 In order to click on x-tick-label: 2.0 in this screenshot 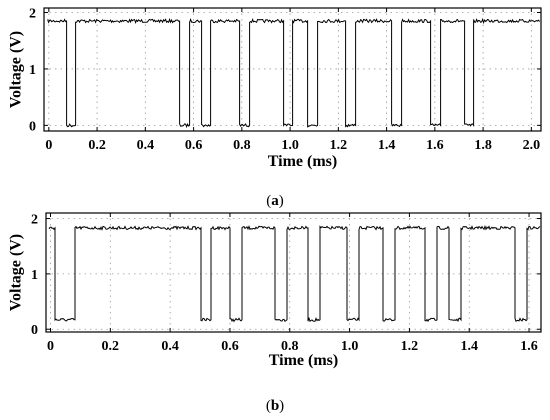, I will do `click(532, 145)`.